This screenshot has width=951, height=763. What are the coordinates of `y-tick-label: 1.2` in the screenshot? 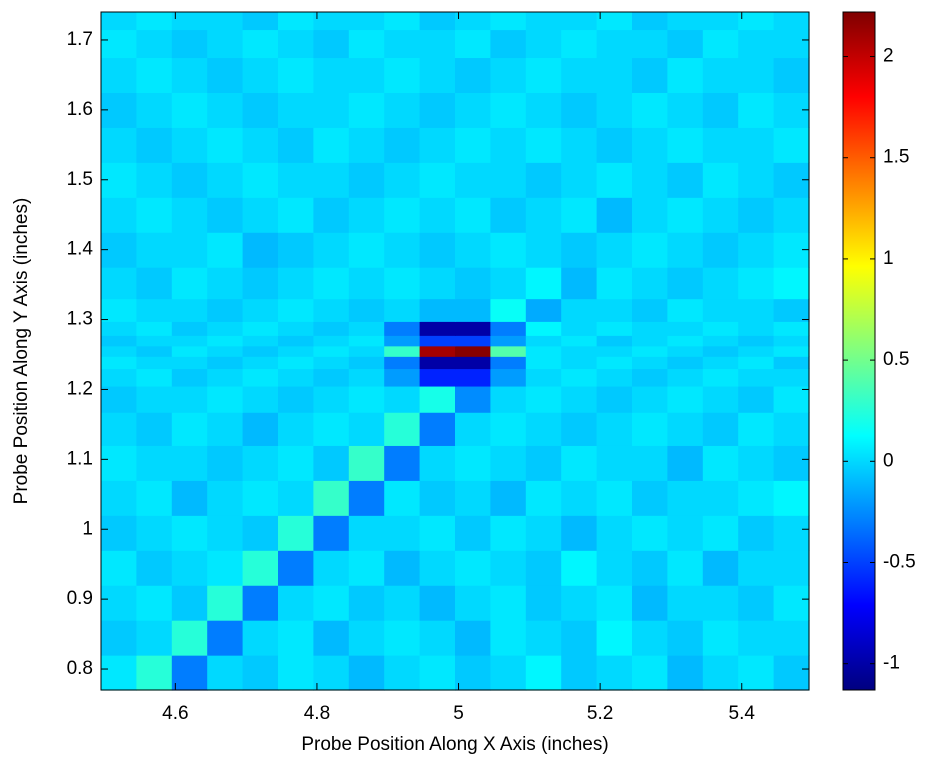 It's located at (80, 388).